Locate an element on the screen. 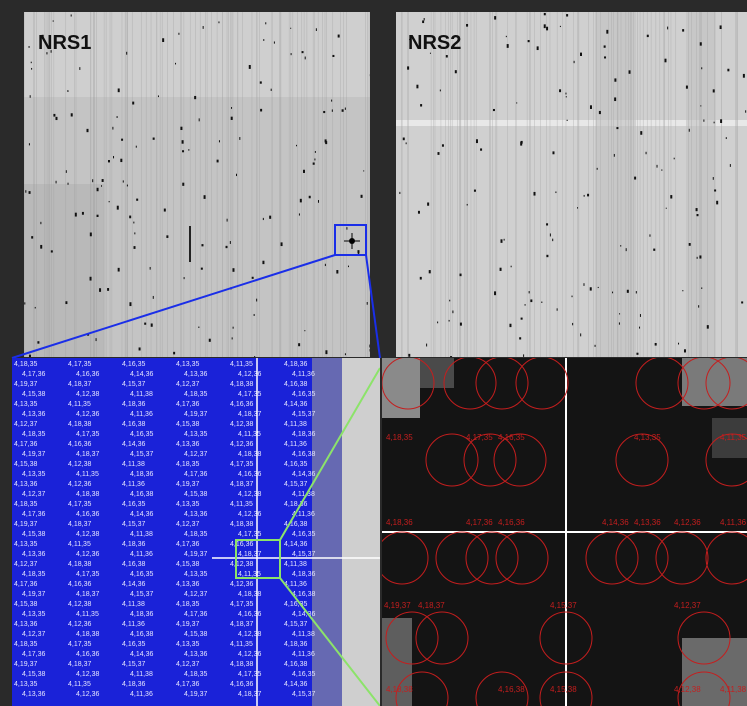 This screenshot has height=706, width=747. aperture-label: 4,13,36 is located at coordinates (647, 522).